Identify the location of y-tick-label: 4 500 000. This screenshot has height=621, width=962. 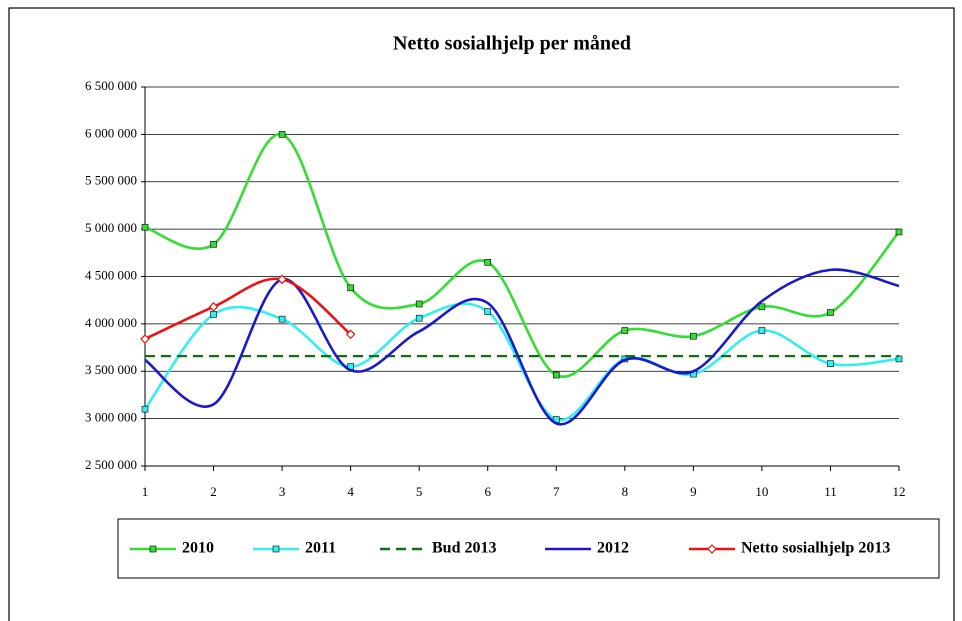
(111, 274).